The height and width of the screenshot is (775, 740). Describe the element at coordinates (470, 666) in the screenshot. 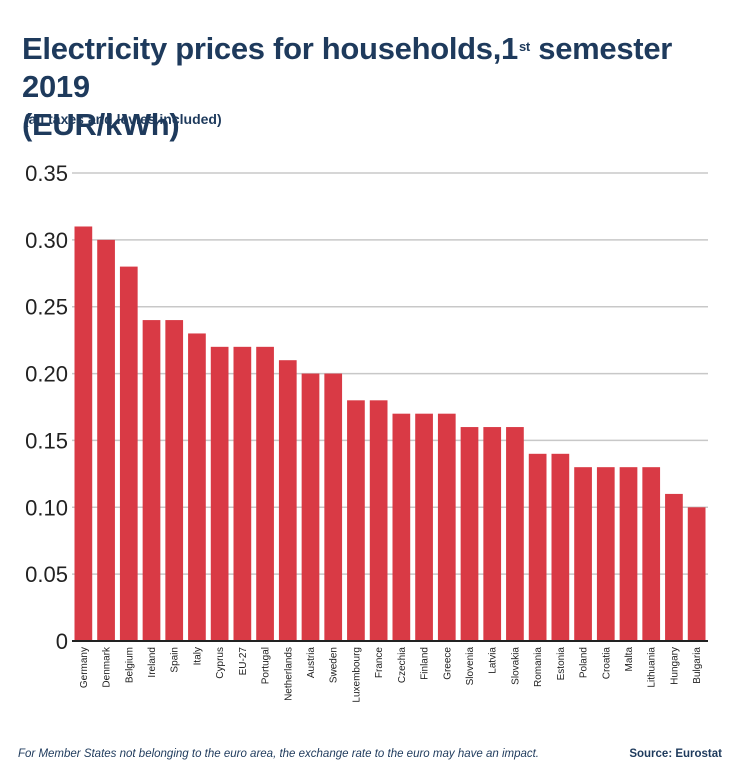

I see `x-tick-label: Slovenia` at that location.